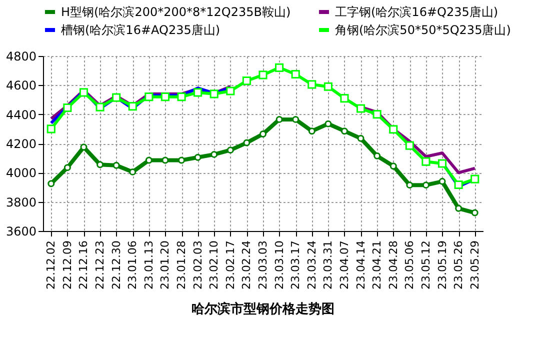 Image resolution: width=550 pixels, height=347 pixels. I want to click on y-tick-label: 3600, so click(21, 231).